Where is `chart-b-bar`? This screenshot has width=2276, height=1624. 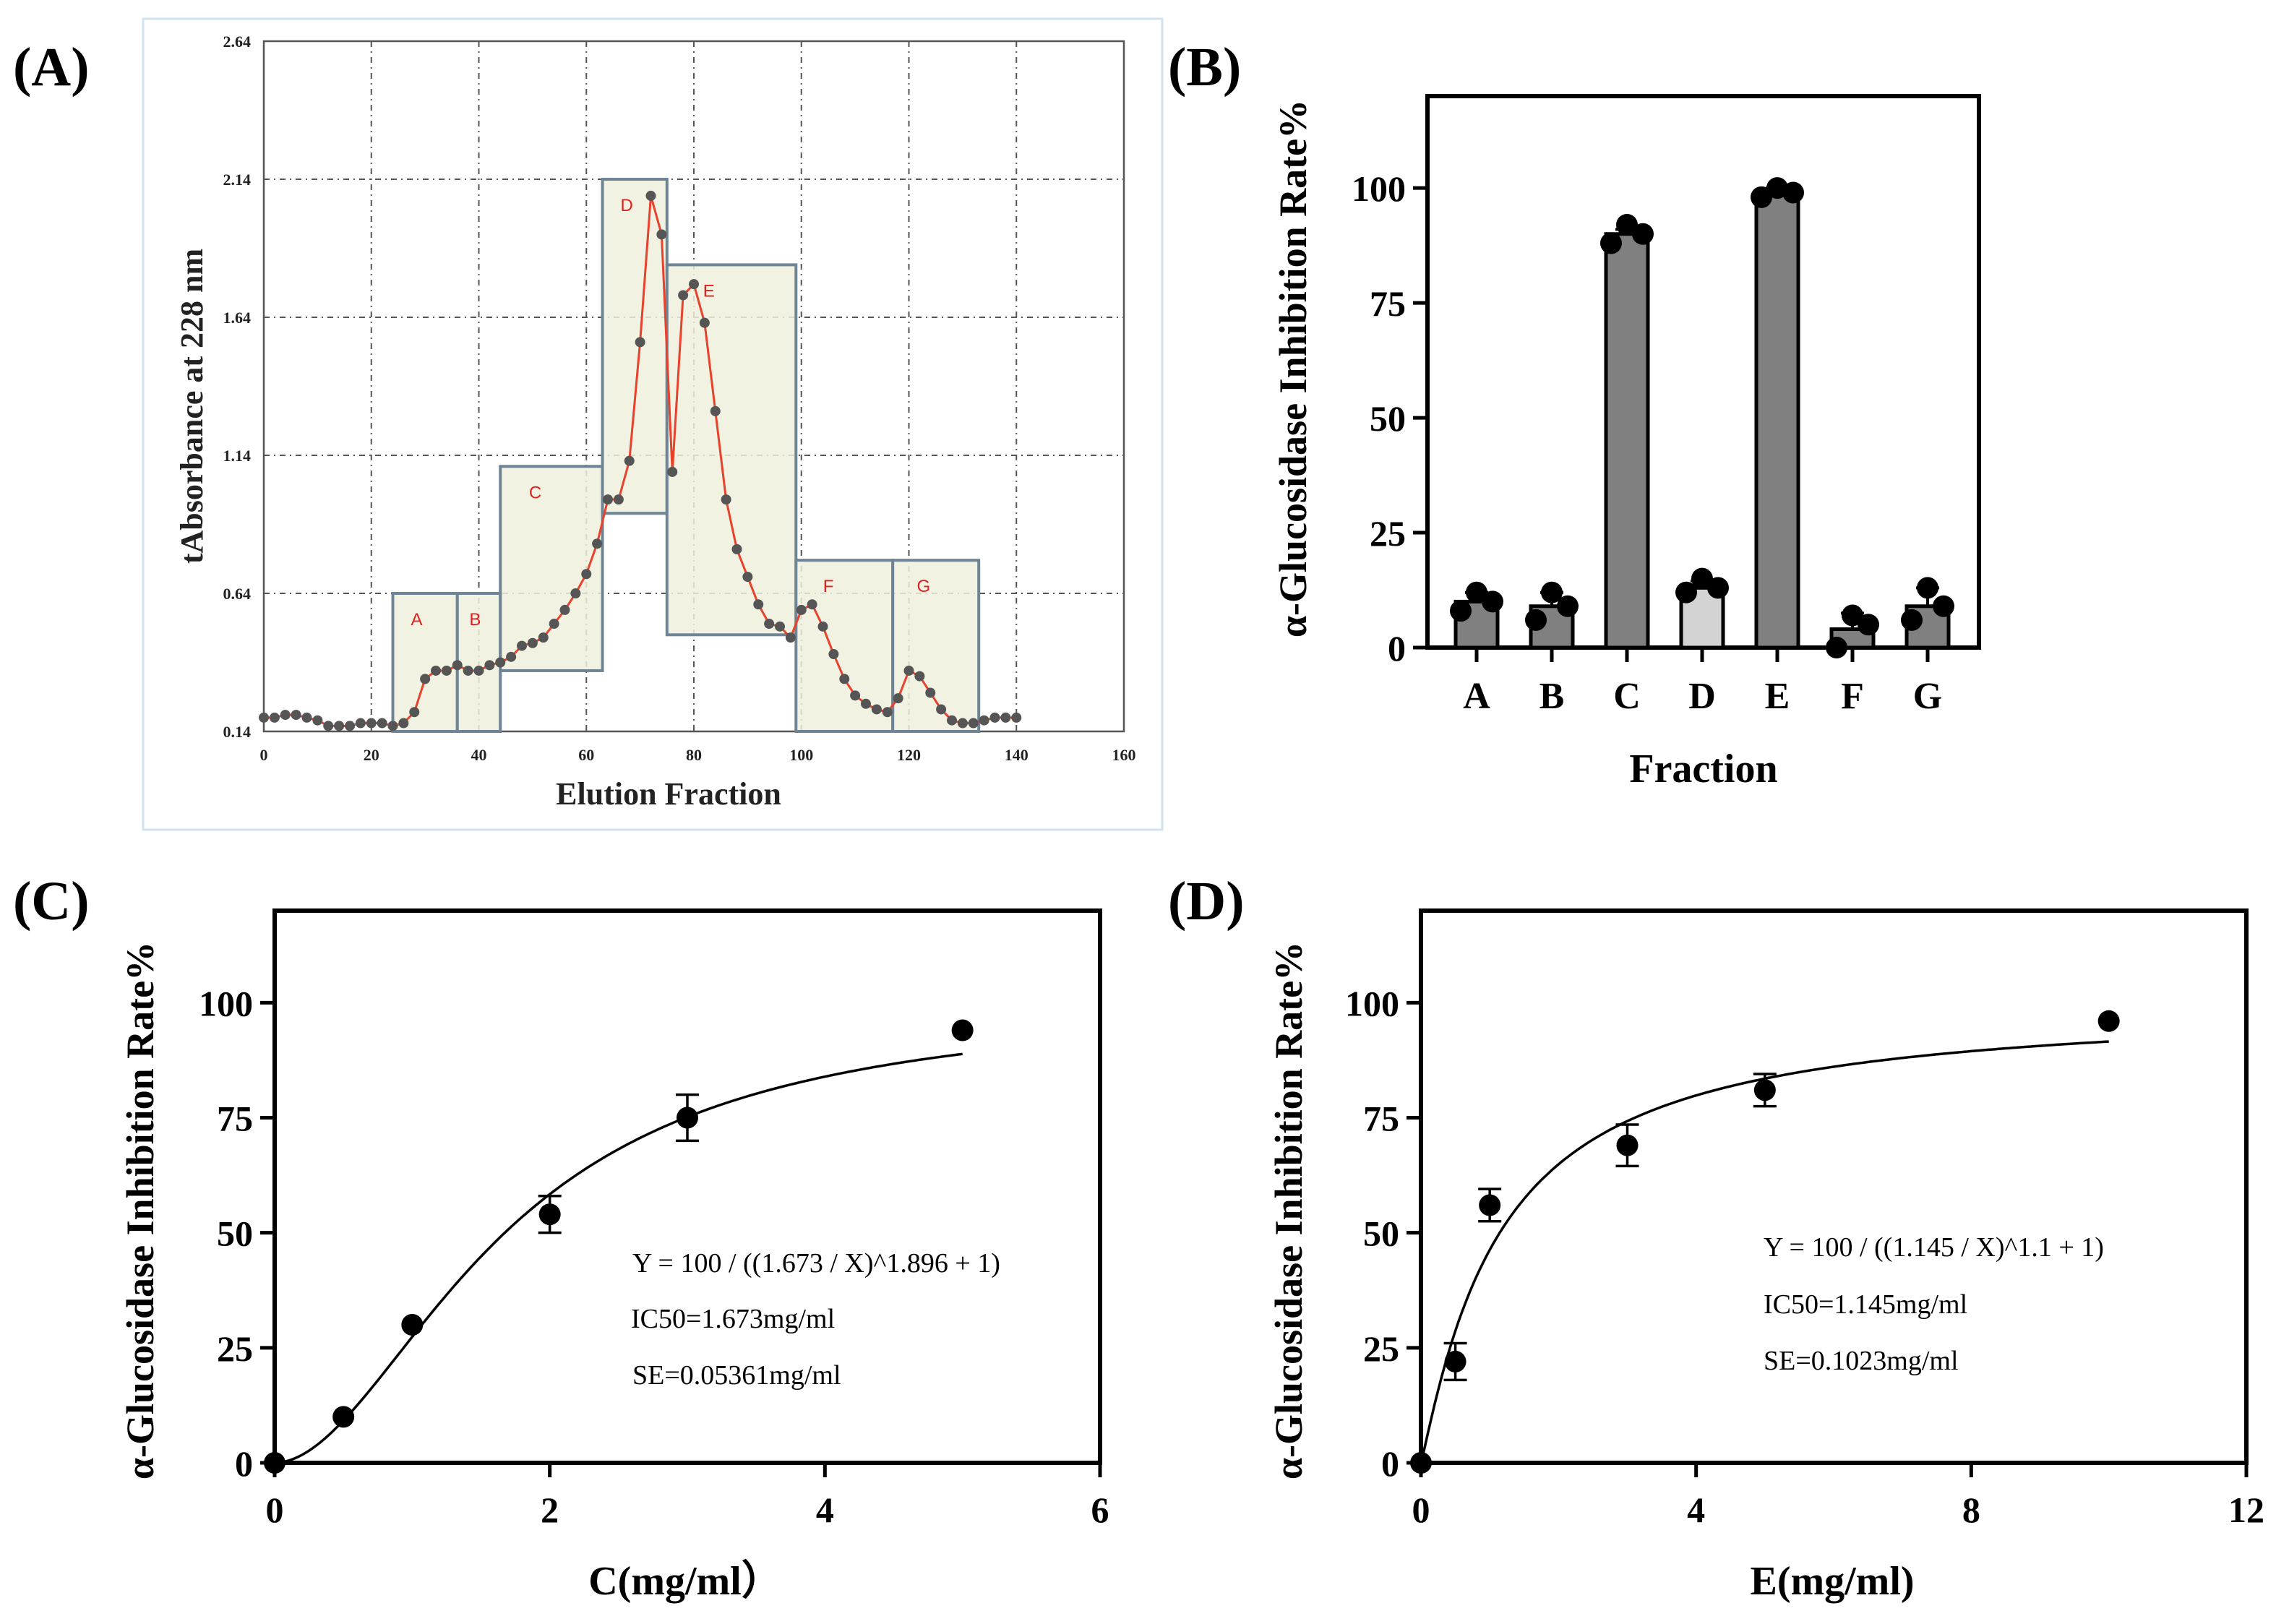 chart-b-bar is located at coordinates (1627, 441).